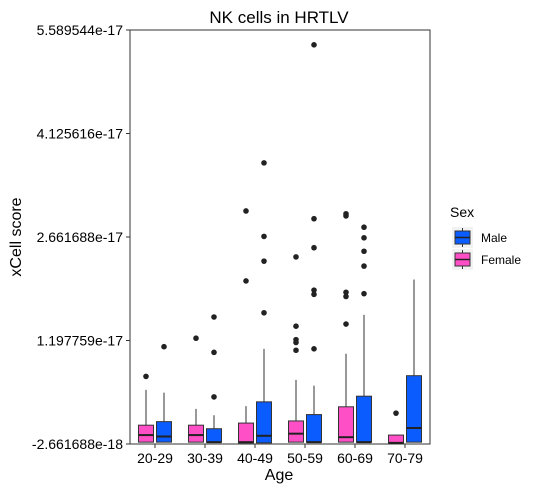 The image size is (536, 489). I want to click on x-tick-label: 50-59, so click(305, 458).